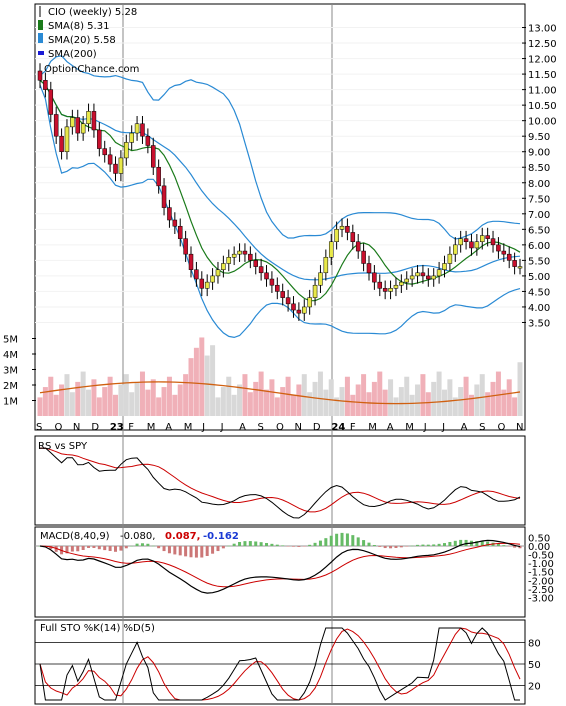  What do you see at coordinates (541, 590) in the screenshot?
I see `macd-tick-label: -2.50` at bounding box center [541, 590].